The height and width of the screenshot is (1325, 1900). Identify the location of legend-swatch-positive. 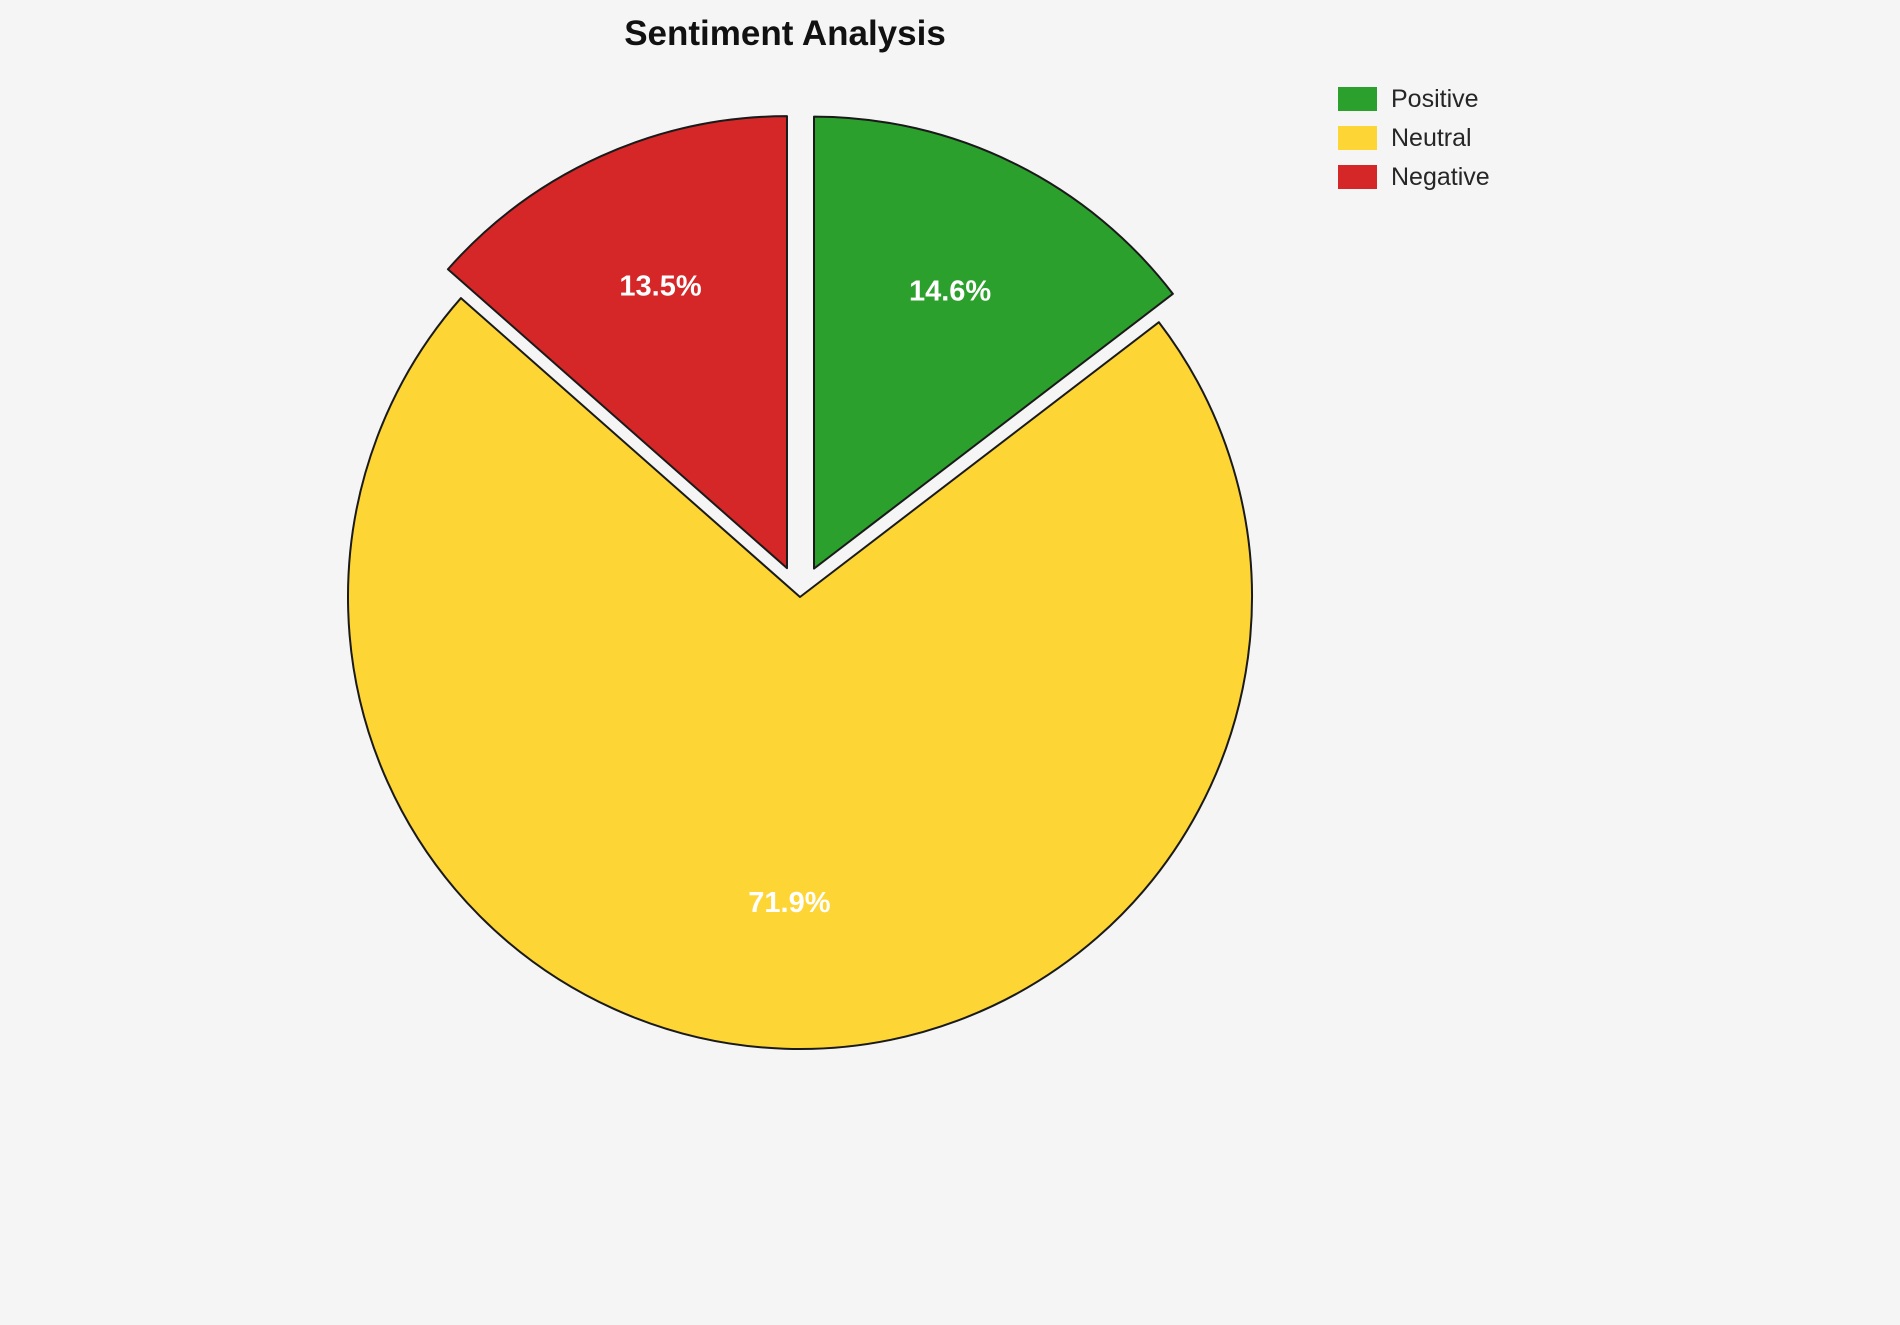
(1357, 99).